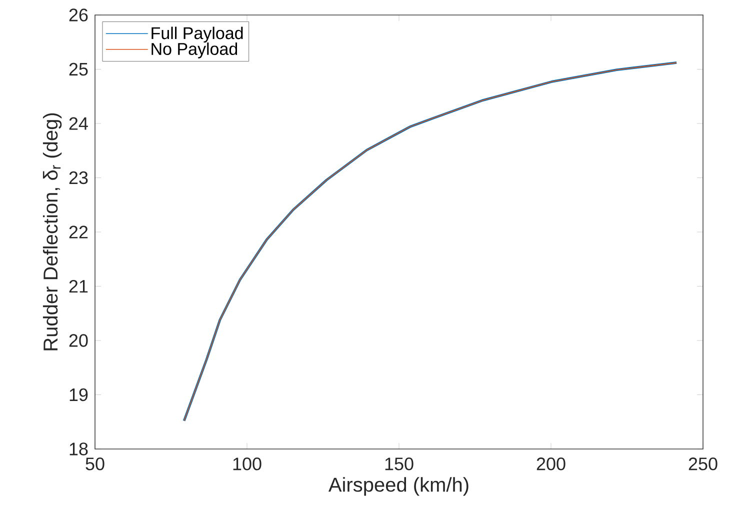  Describe the element at coordinates (79, 395) in the screenshot. I see `y-tick-label: 19` at that location.